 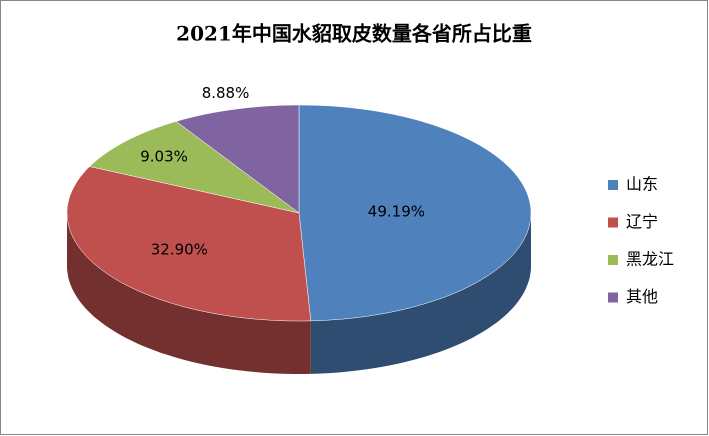 I want to click on data-label: 9.03%, so click(x=164, y=156).